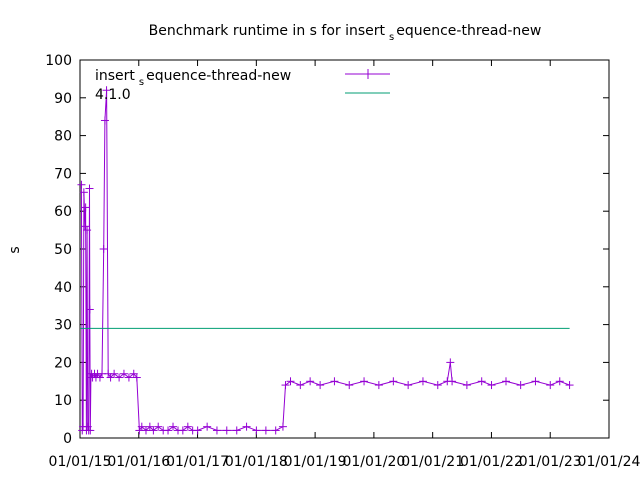 The image size is (640, 480). What do you see at coordinates (63, 99) in the screenshot?
I see `y-tick-label: 90` at bounding box center [63, 99].